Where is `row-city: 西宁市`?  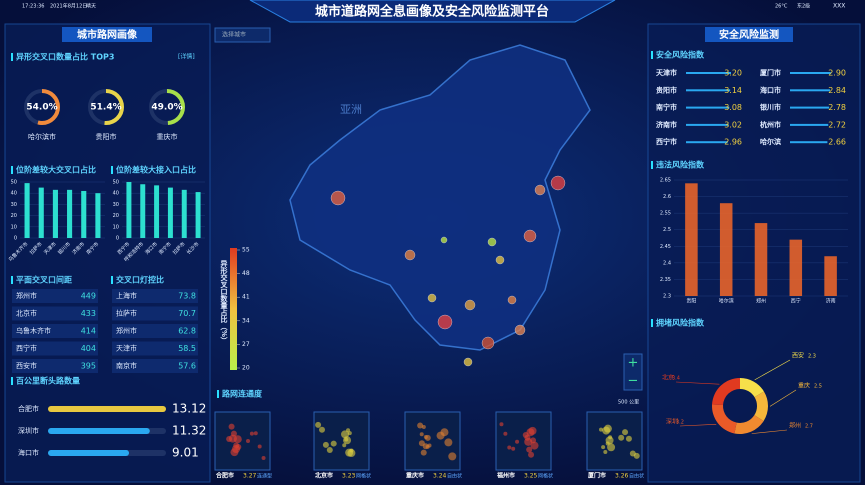 row-city: 西宁市 is located at coordinates (666, 141).